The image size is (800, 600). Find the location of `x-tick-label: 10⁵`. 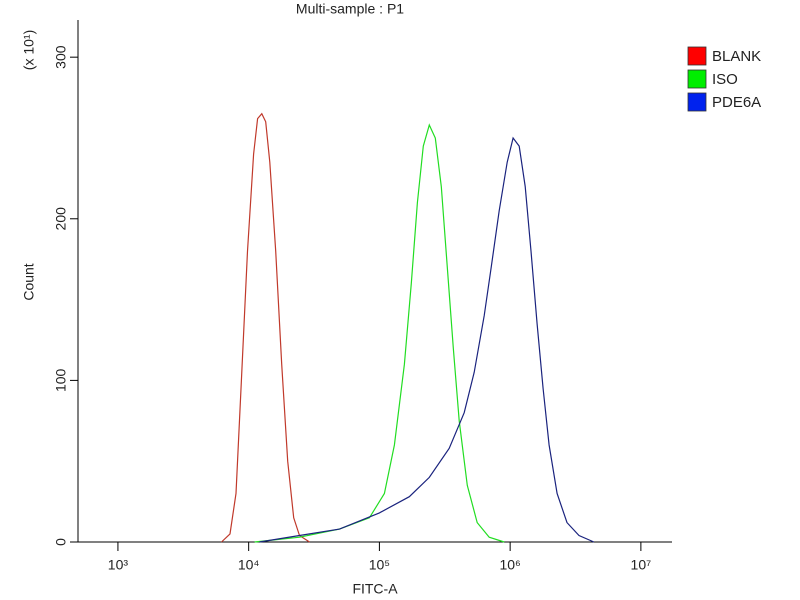

x-tick-label: 10⁵ is located at coordinates (379, 565).